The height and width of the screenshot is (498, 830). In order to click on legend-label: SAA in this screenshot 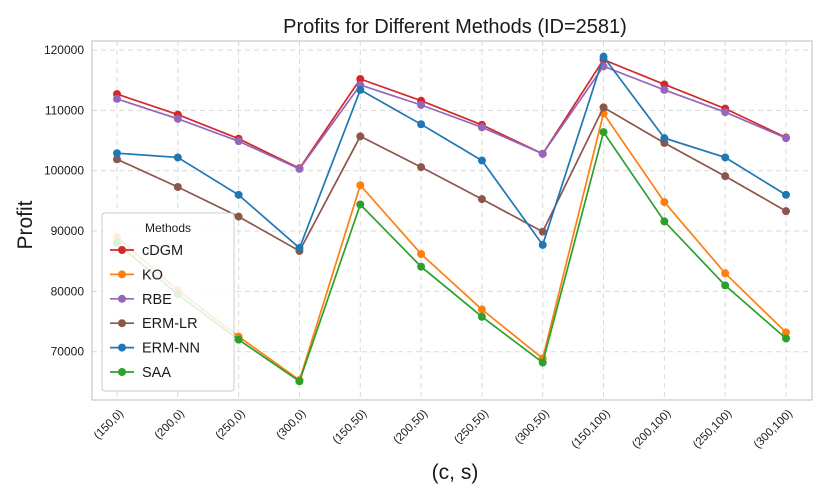, I will do `click(156, 373)`.